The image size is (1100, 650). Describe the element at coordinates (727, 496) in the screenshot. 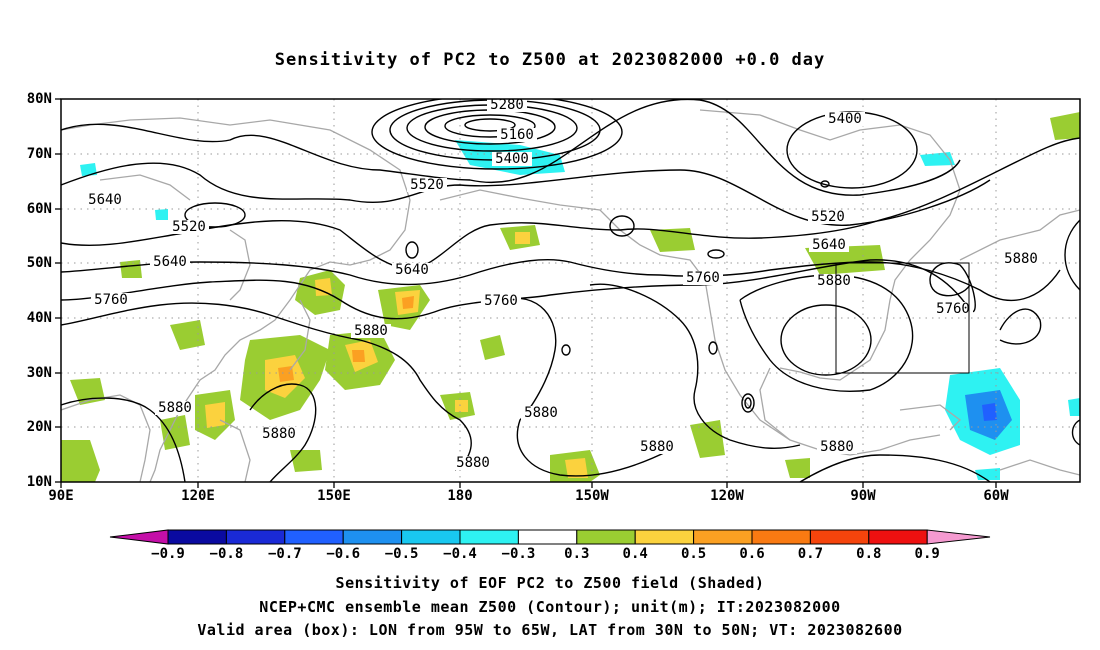

I see `lon-label: 120W` at that location.